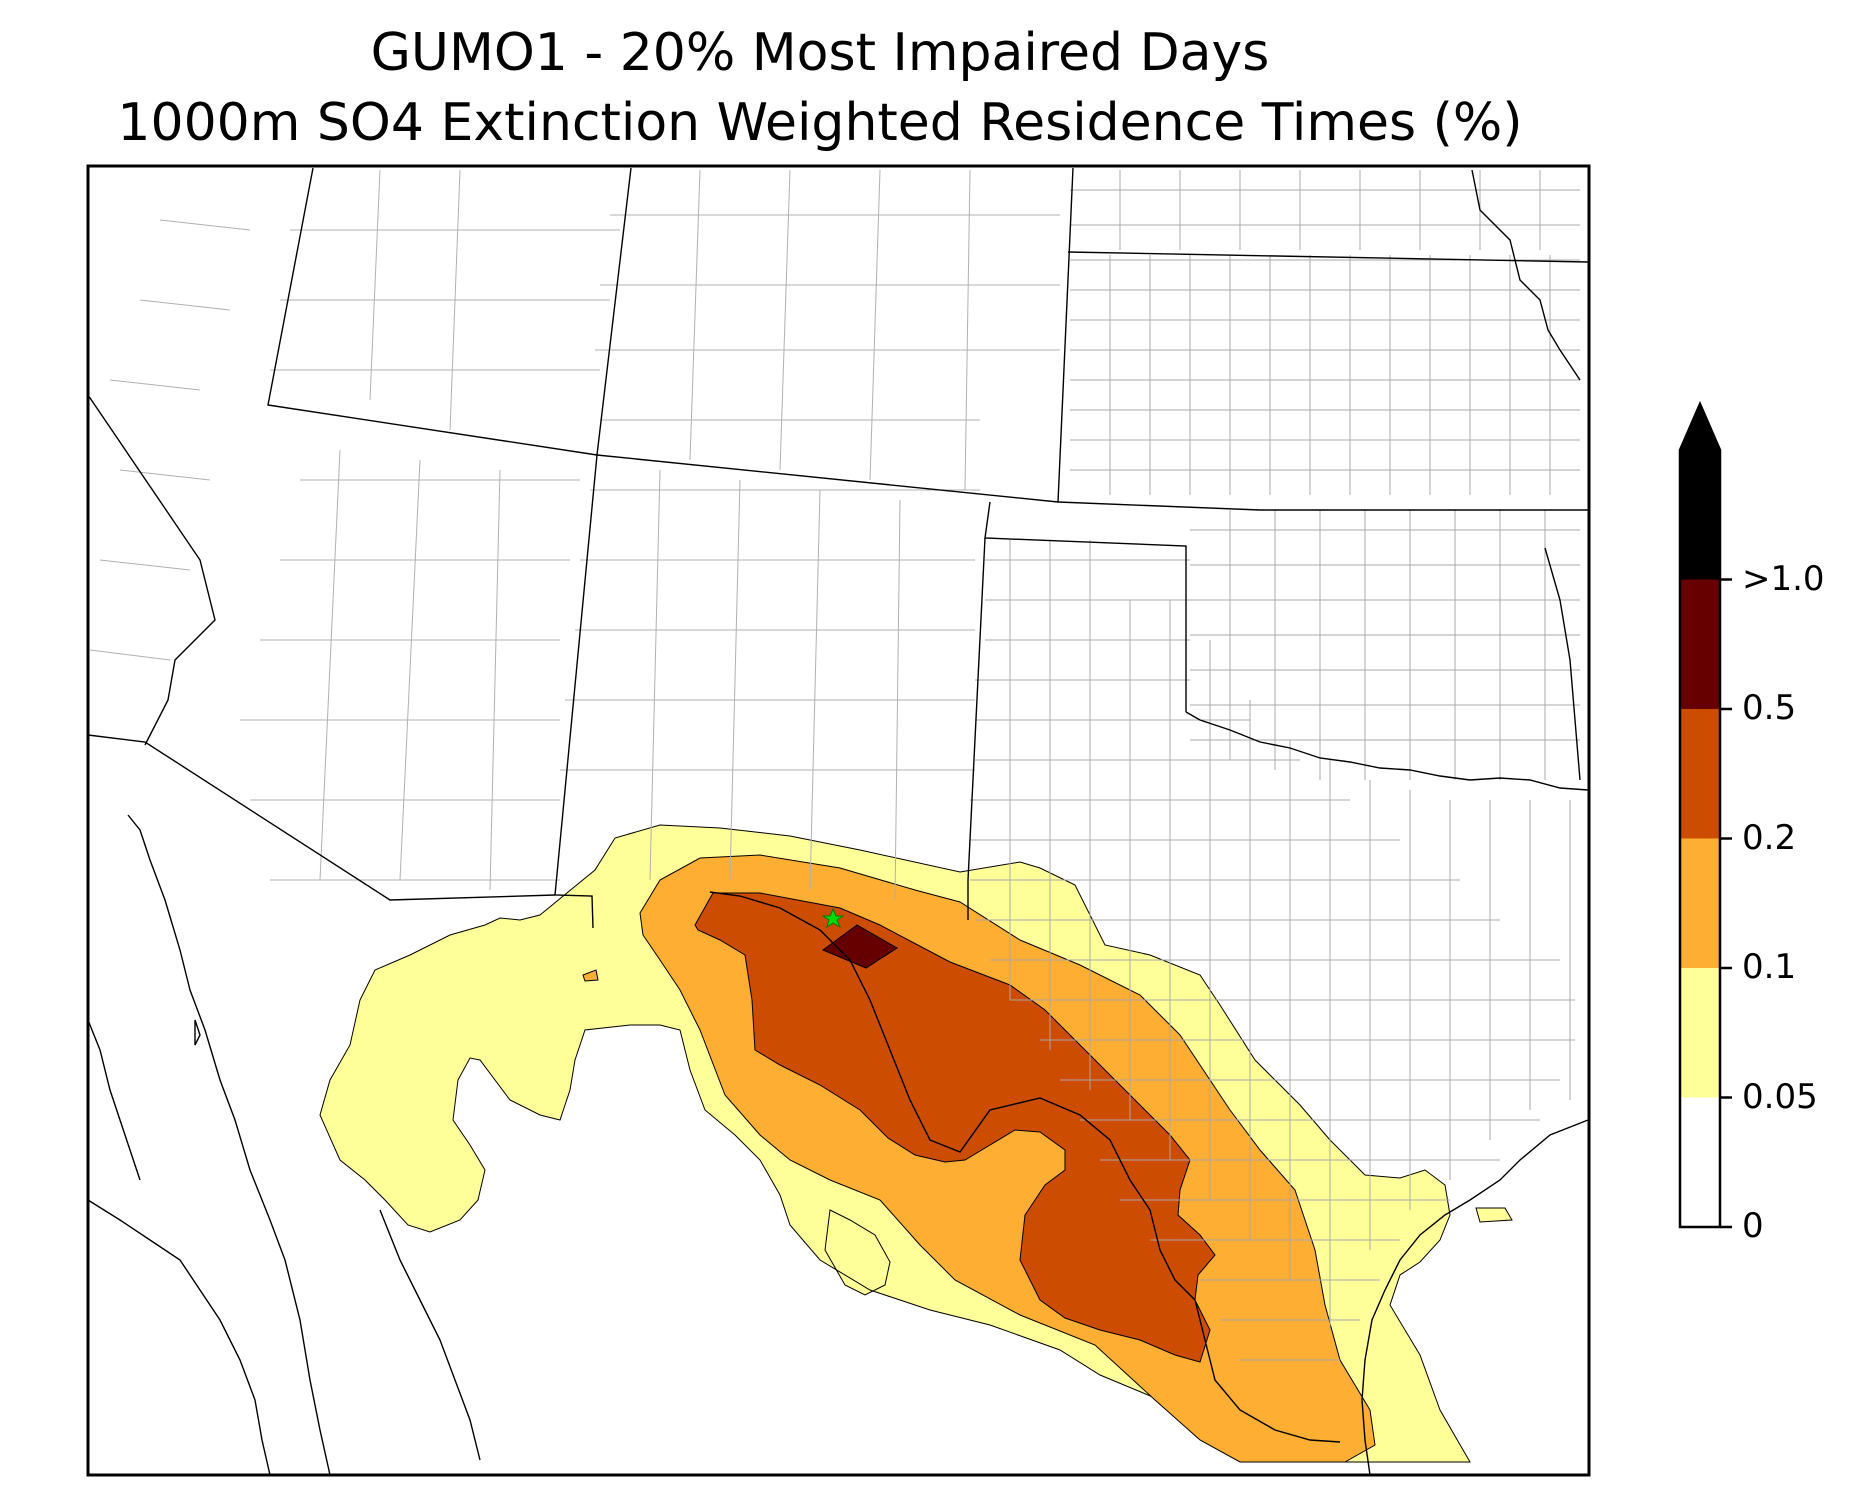 The height and width of the screenshot is (1498, 1867). I want to click on contour-0.2, so click(955, 1127).